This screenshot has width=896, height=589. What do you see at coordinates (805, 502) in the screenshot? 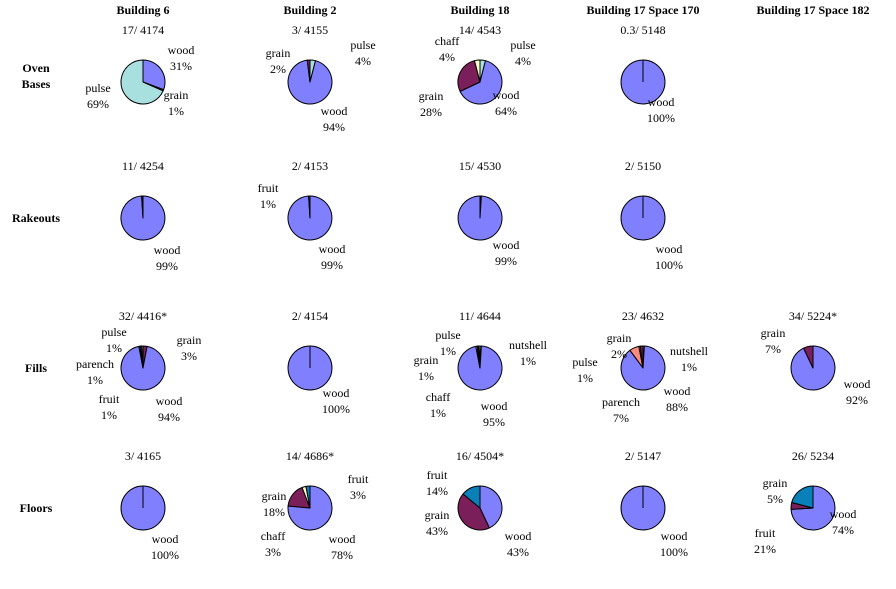
I see `pie-floors-building-17-space-182: 26/ 5234 wood 74% grain 5% fruit 21%` at bounding box center [805, 502].